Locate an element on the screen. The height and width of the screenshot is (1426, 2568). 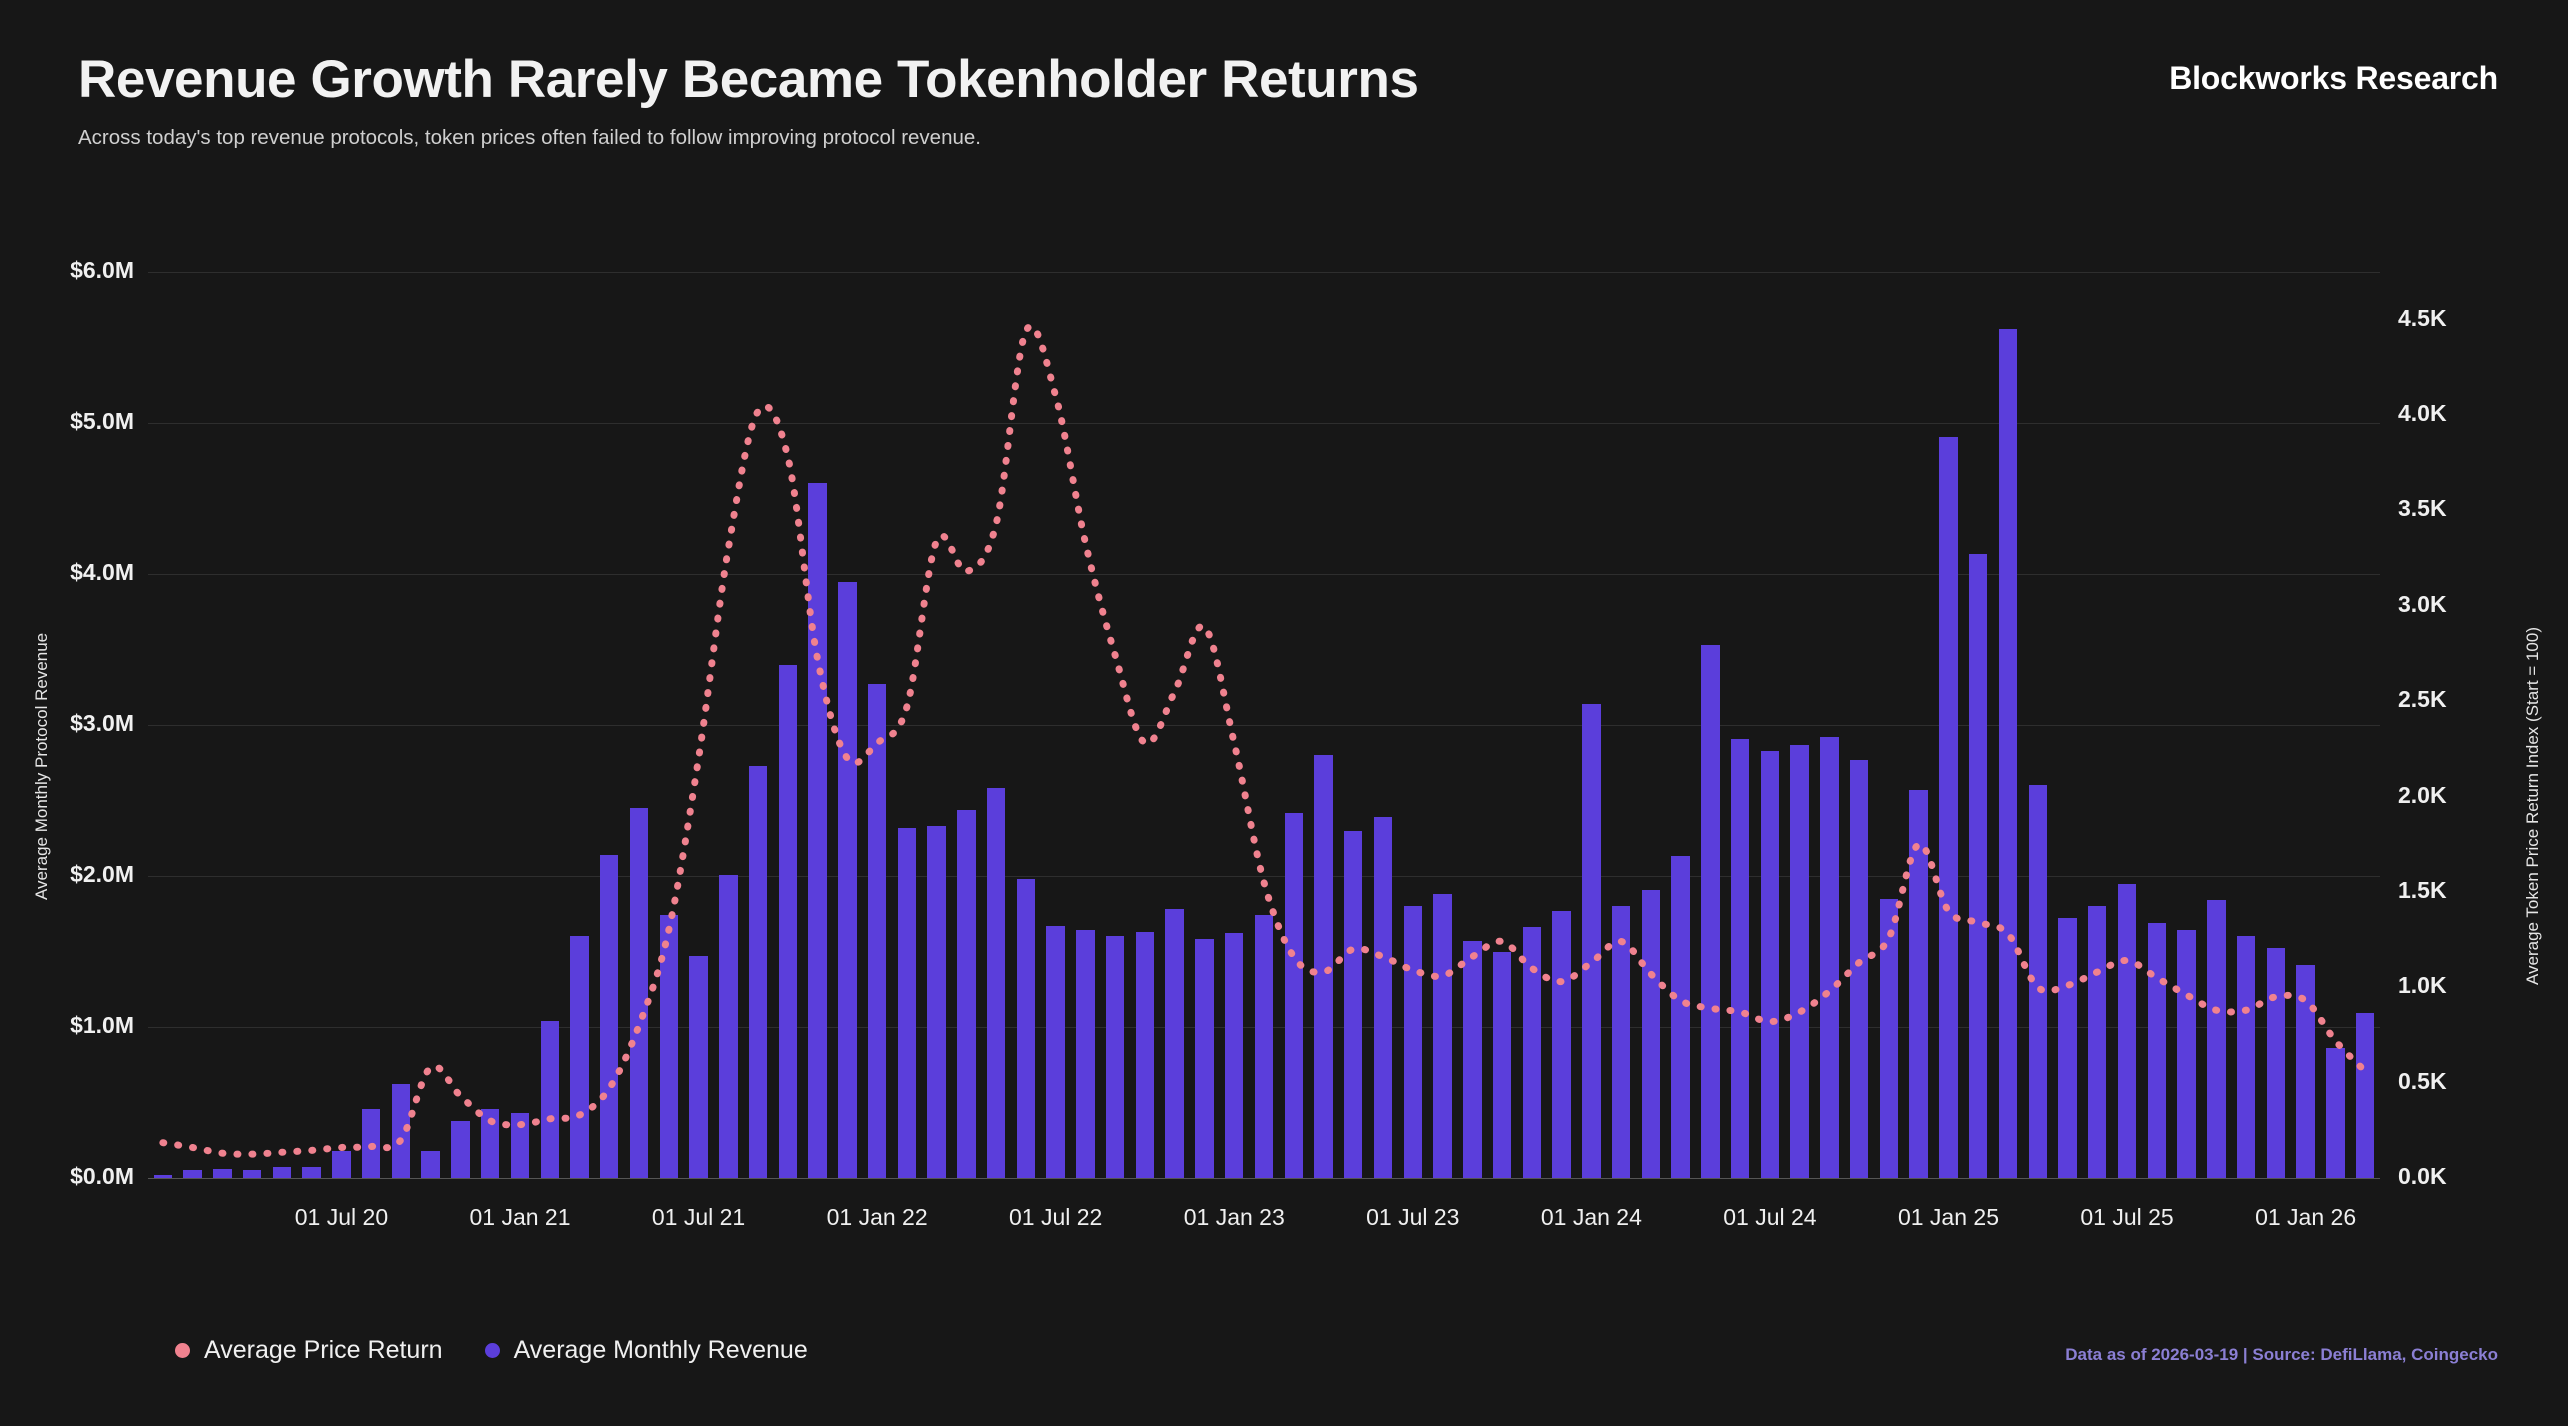
y-axis-right-tick-label: 1.5K is located at coordinates (2422, 889).